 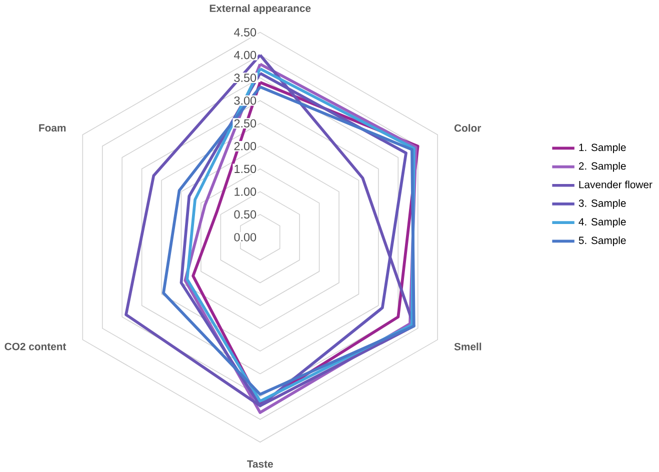 What do you see at coordinates (245, 237) in the screenshot?
I see `y-tick-label: 0.00` at bounding box center [245, 237].